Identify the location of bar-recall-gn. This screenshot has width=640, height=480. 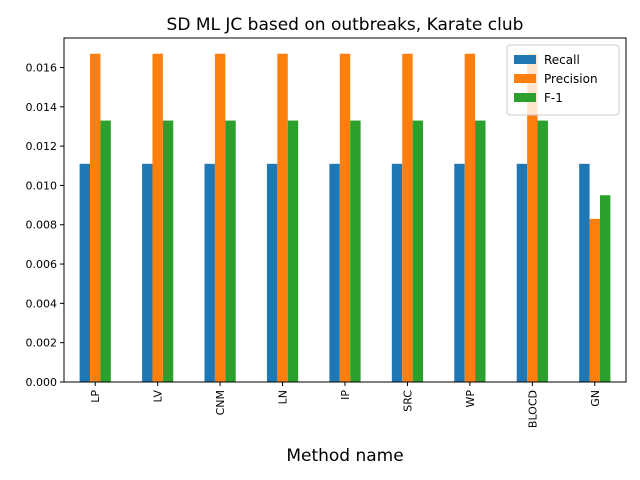
(584, 272).